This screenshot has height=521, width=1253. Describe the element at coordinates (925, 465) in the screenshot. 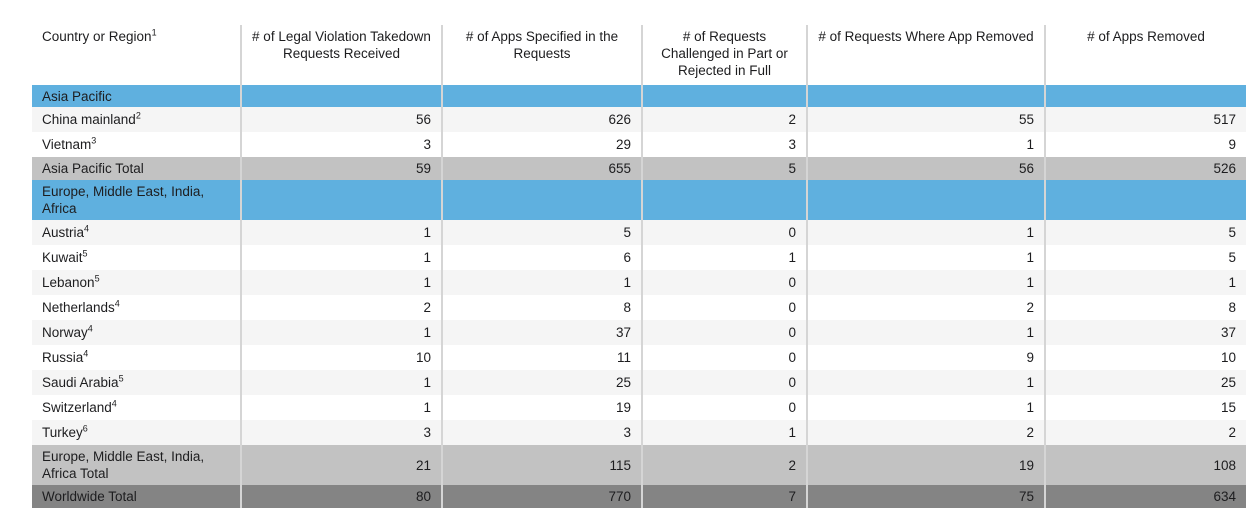

I see `value-cell: 19` at that location.